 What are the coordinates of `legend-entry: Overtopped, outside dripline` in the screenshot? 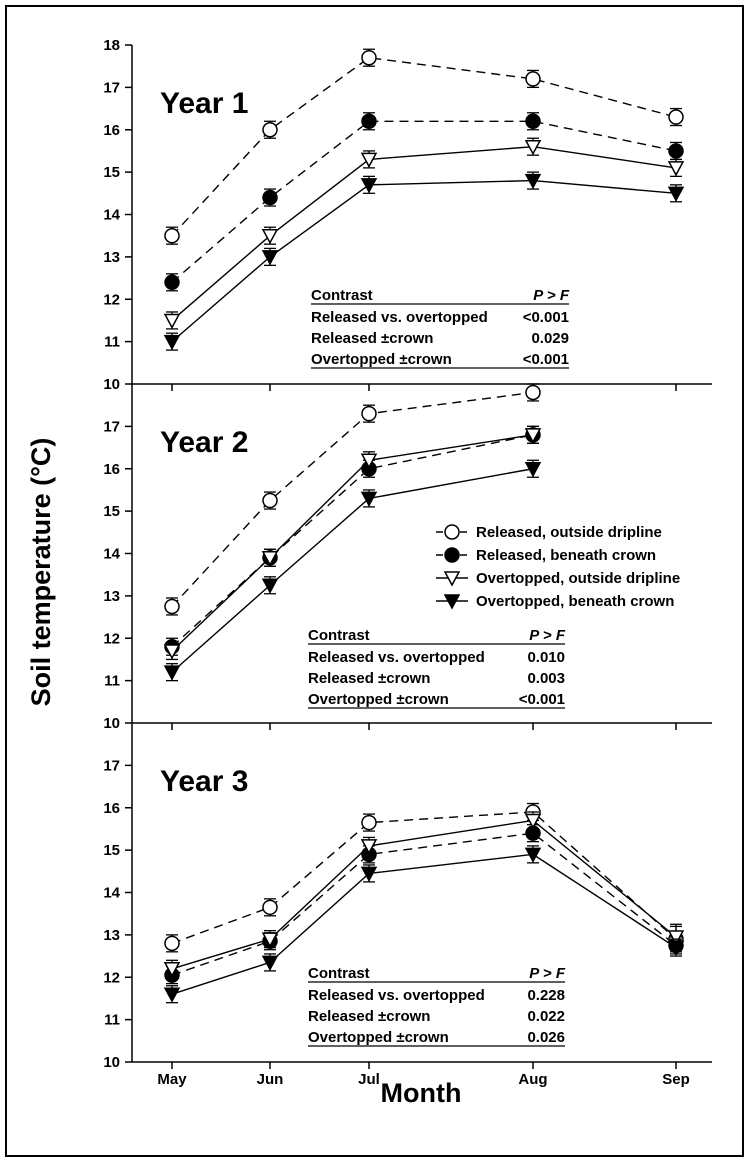 It's located at (558, 578).